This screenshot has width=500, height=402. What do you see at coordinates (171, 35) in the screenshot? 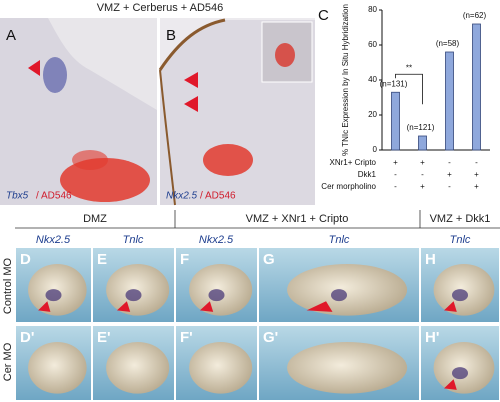
I see `panel-letter: B` at bounding box center [171, 35].